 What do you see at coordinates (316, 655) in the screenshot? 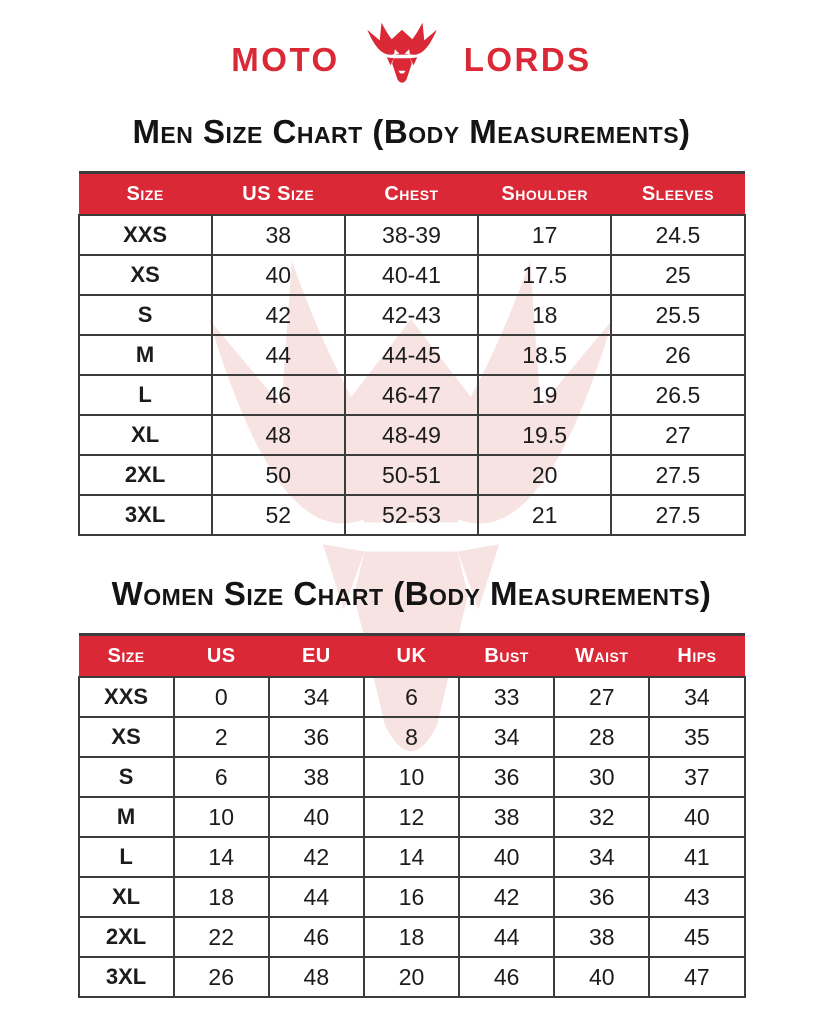
I see `column-header: EU` at bounding box center [316, 655].